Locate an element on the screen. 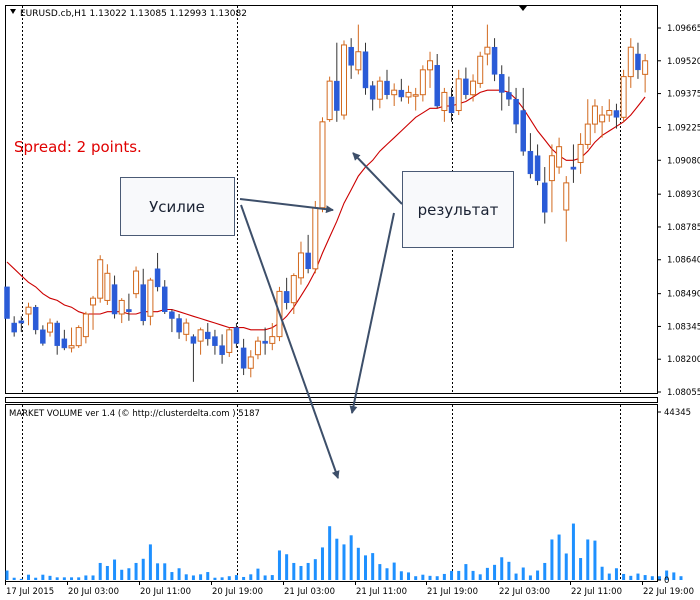 This screenshot has width=700, height=600. result-callout-text: результат is located at coordinates (458, 210).